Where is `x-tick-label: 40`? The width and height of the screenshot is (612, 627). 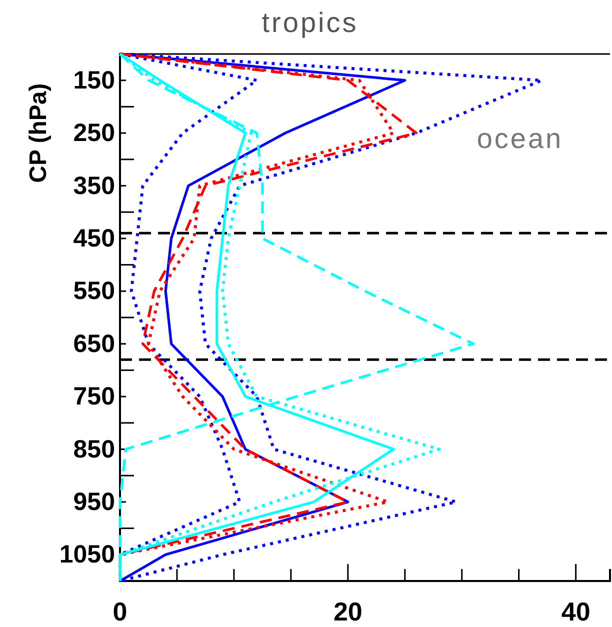
x-tick-label: 40 is located at coordinates (575, 611).